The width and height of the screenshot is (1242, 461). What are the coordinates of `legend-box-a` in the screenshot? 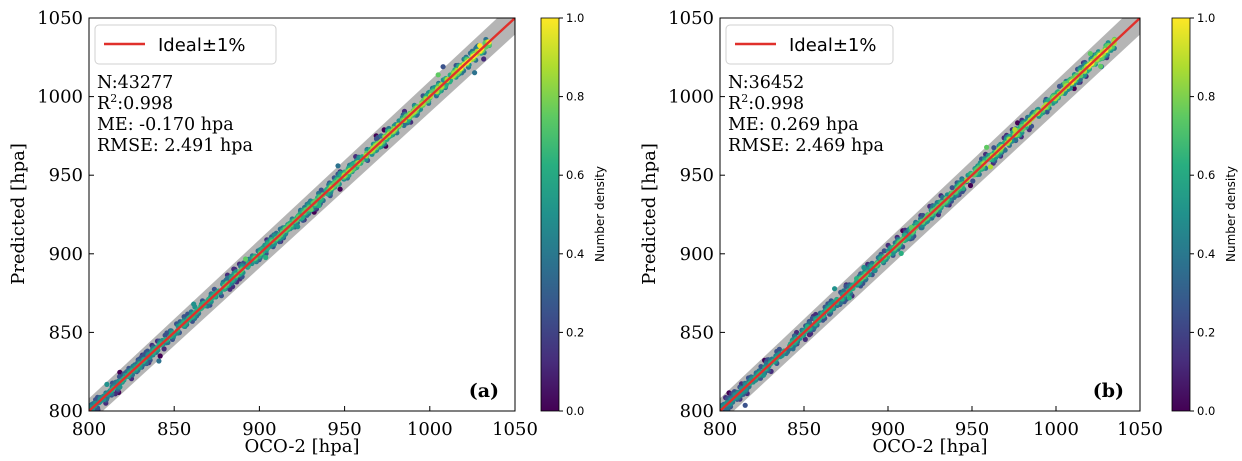 It's located at (185, 44).